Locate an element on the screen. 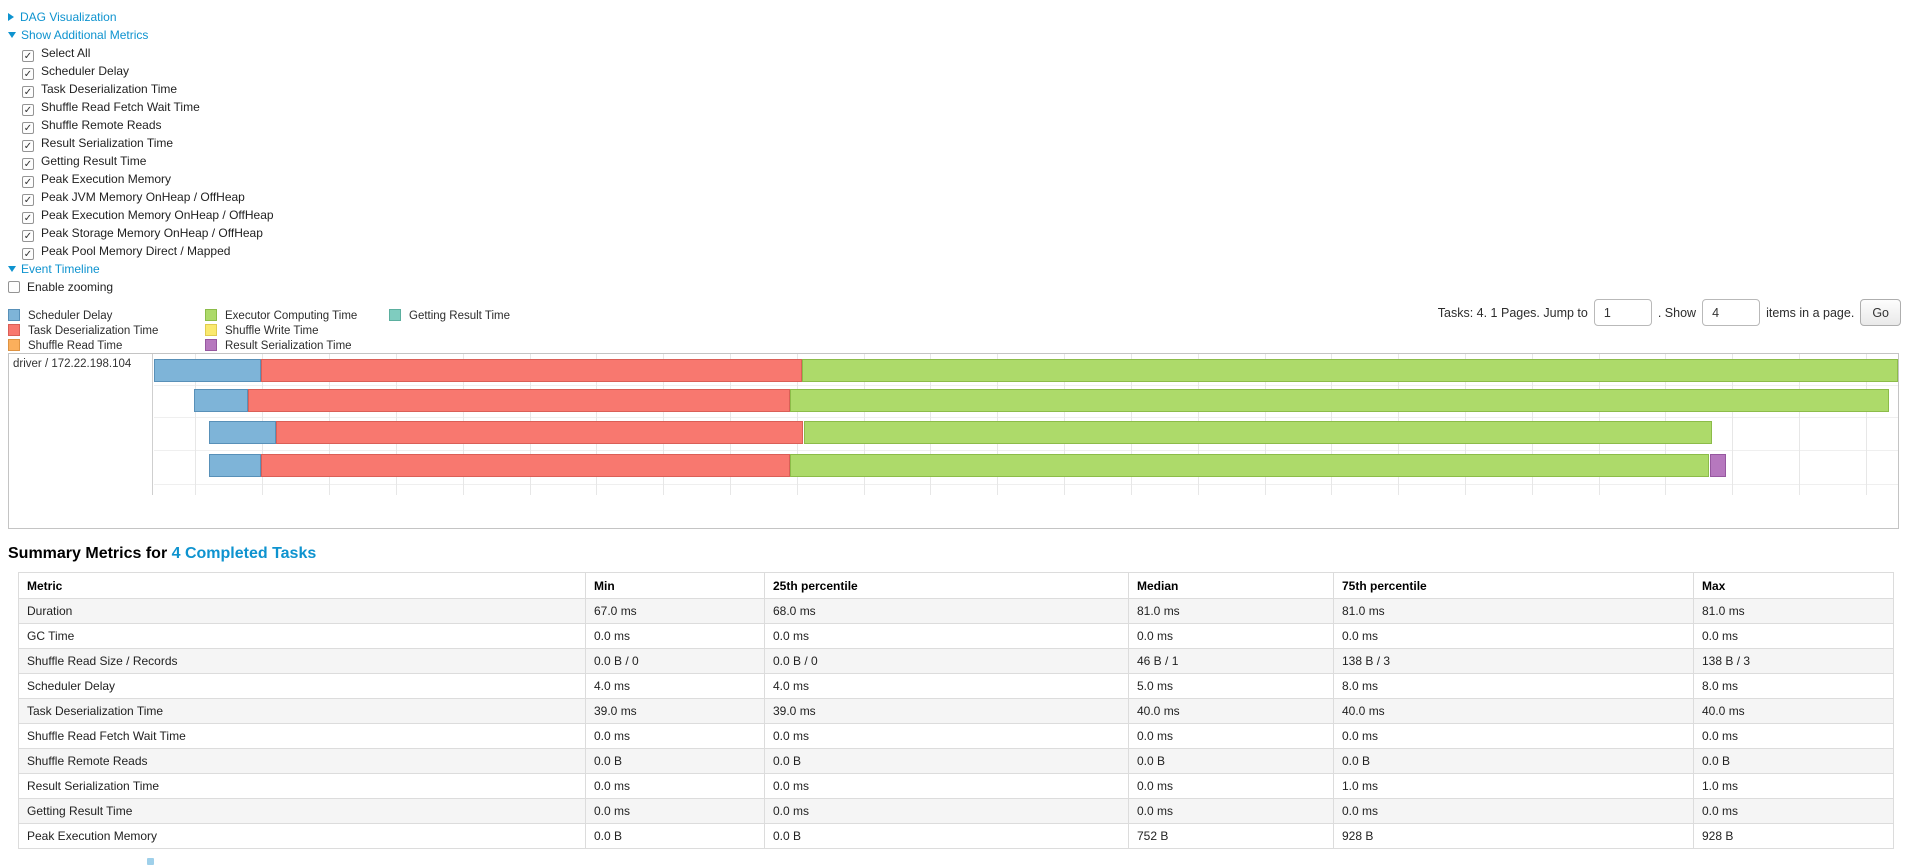 This screenshot has width=1907, height=865. getting-result-legend-swatch is located at coordinates (395, 315).